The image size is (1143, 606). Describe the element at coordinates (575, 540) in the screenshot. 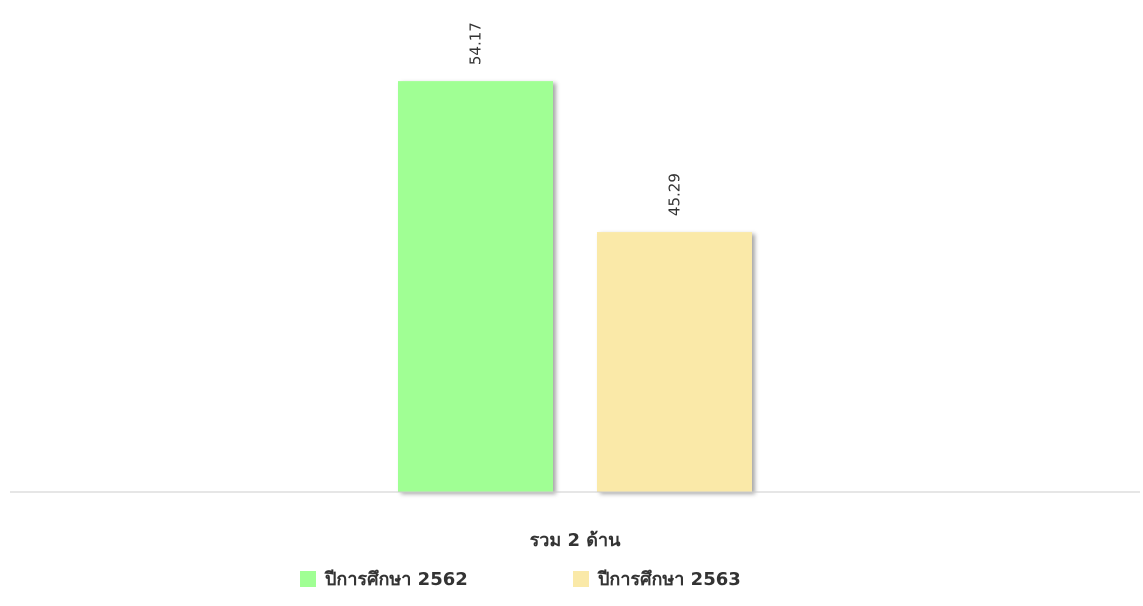

I see `x-tick-label: รวม 2 ด้าน` at that location.